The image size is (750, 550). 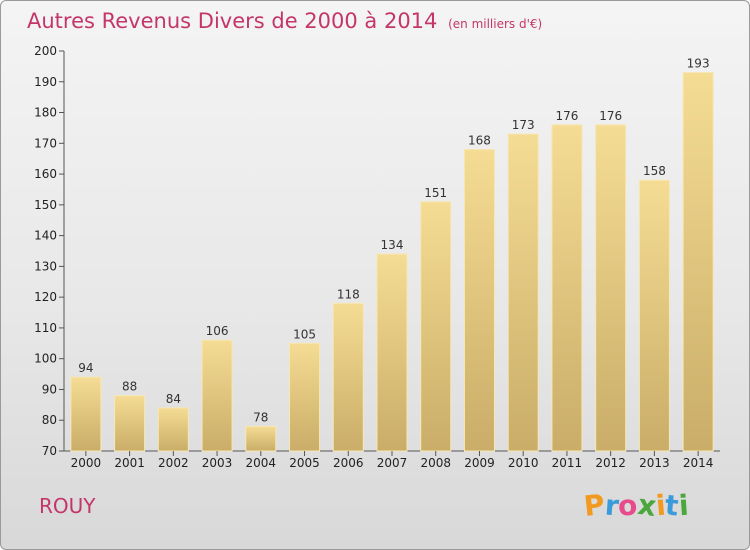 What do you see at coordinates (129, 387) in the screenshot?
I see `bar-value-label: 88` at bounding box center [129, 387].